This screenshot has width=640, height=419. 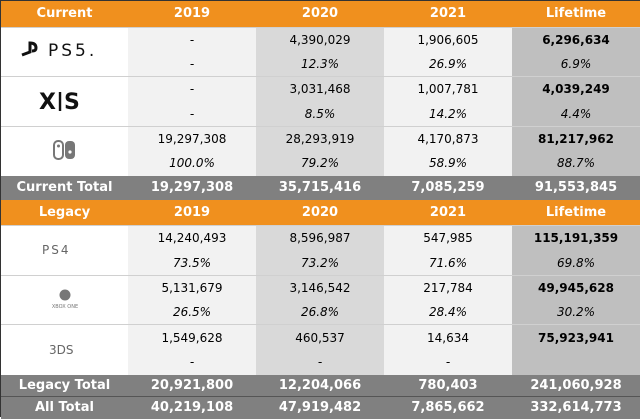 I want to click on table-row: ---, so click(x=320, y=362).